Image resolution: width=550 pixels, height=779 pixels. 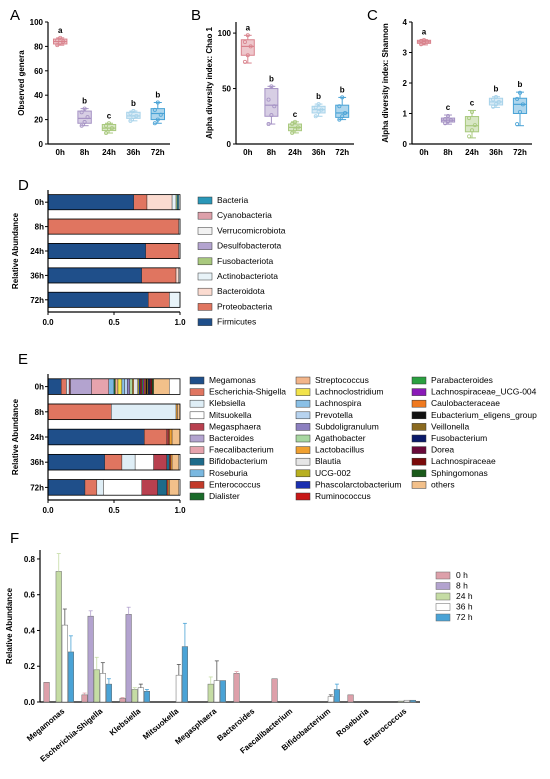 I want to click on y-tick-label: 0h, so click(x=39, y=202).